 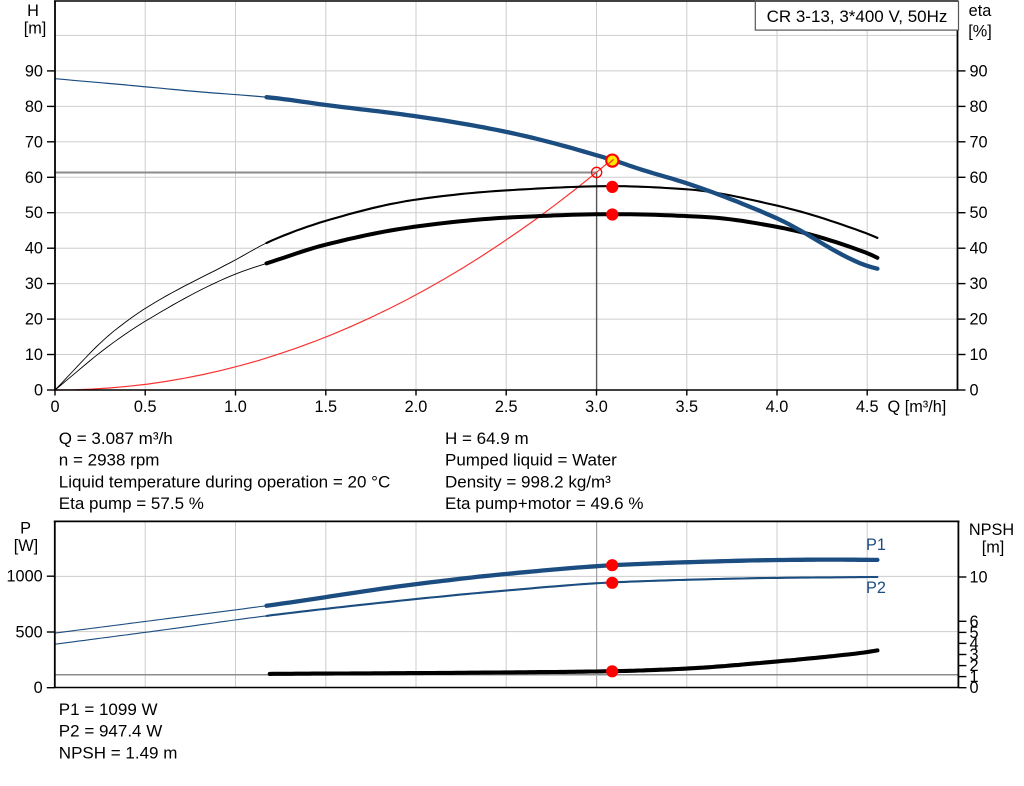 I want to click on svg-text: 1.5, so click(x=325, y=407).